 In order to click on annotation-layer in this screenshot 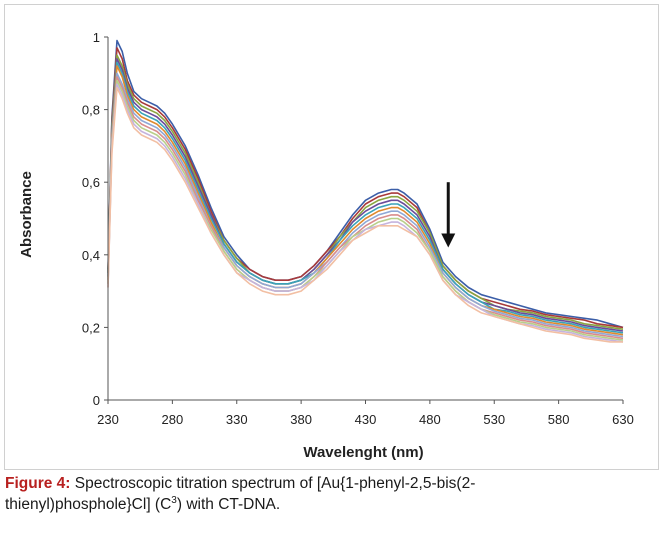, I will do `click(448, 215)`.